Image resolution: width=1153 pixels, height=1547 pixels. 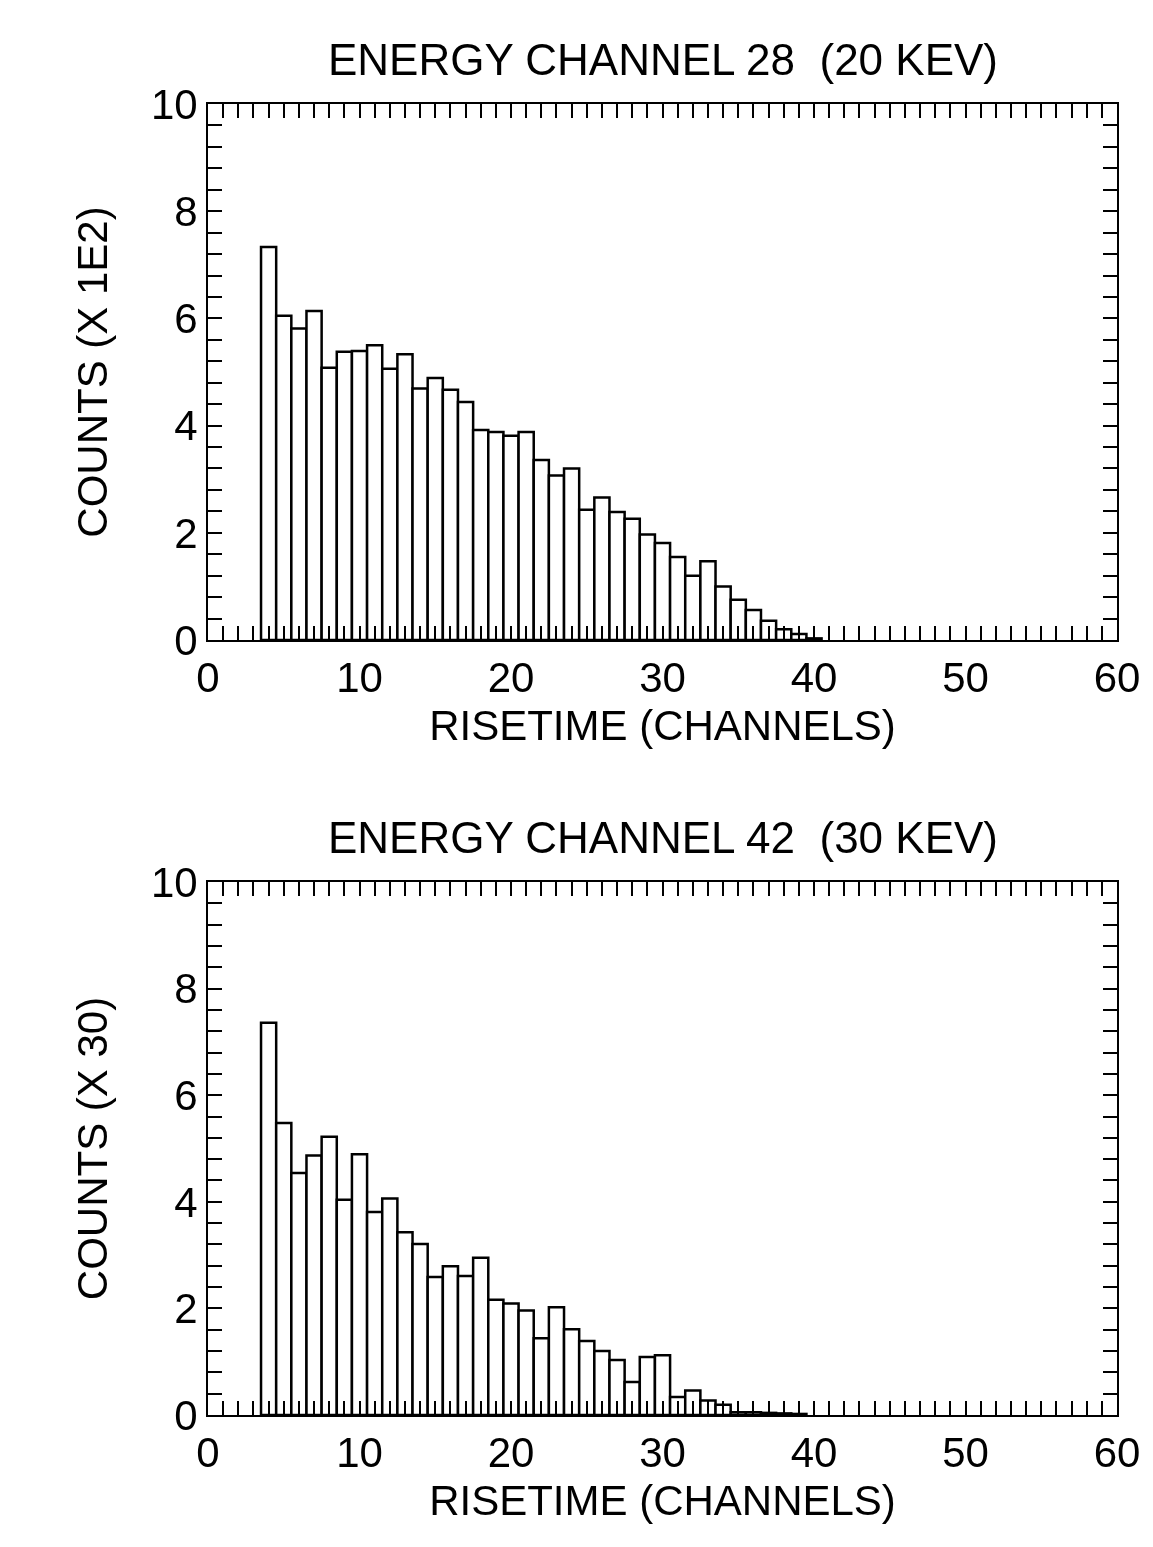 What do you see at coordinates (93, 1148) in the screenshot?
I see `y-axis-title: COUNTS (X 30)` at bounding box center [93, 1148].